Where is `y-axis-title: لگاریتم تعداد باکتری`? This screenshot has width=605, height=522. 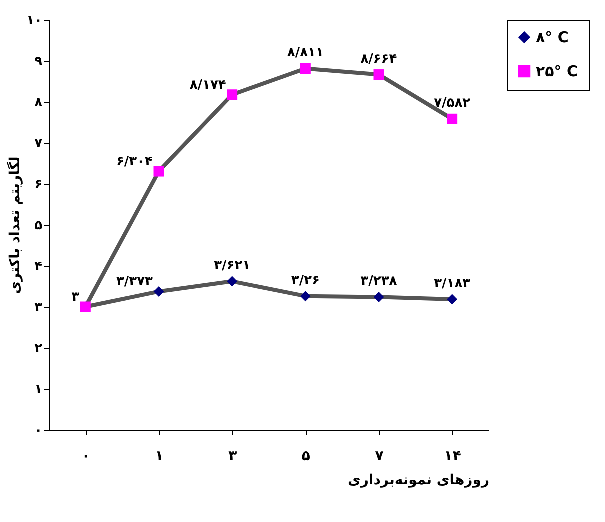 y-axis-title: لگاریتم تعداد باکتری is located at coordinates (15, 225).